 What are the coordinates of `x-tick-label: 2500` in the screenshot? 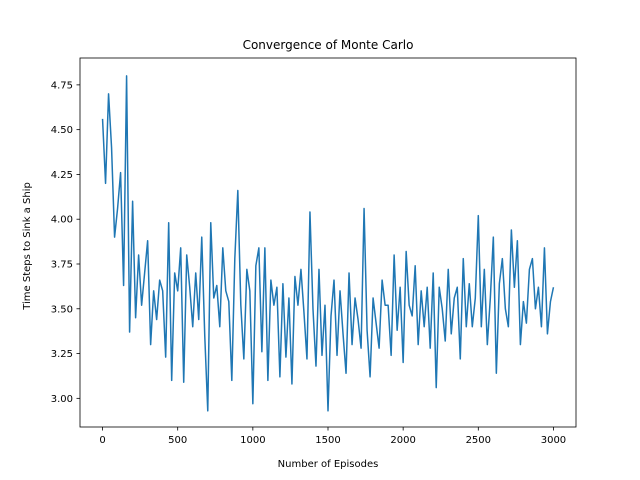 It's located at (478, 440).